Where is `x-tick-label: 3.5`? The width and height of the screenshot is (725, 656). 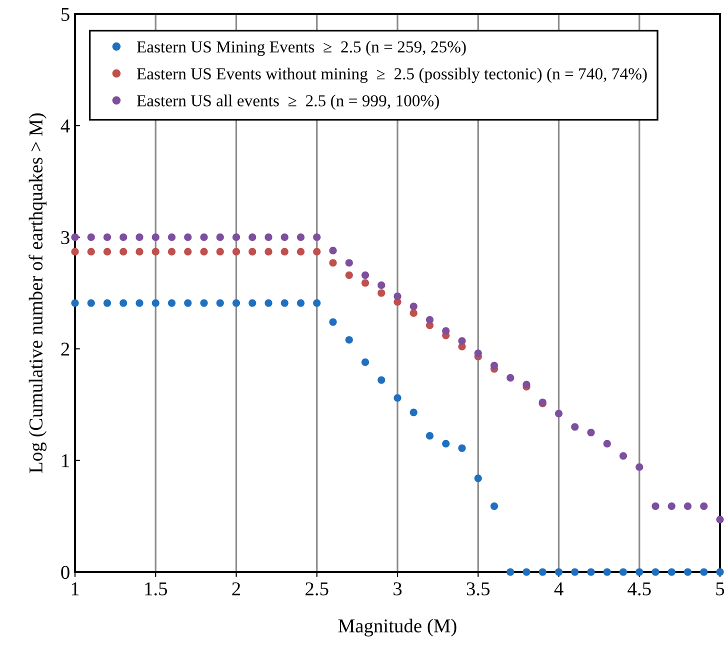 x-tick-label: 3.5 is located at coordinates (478, 589).